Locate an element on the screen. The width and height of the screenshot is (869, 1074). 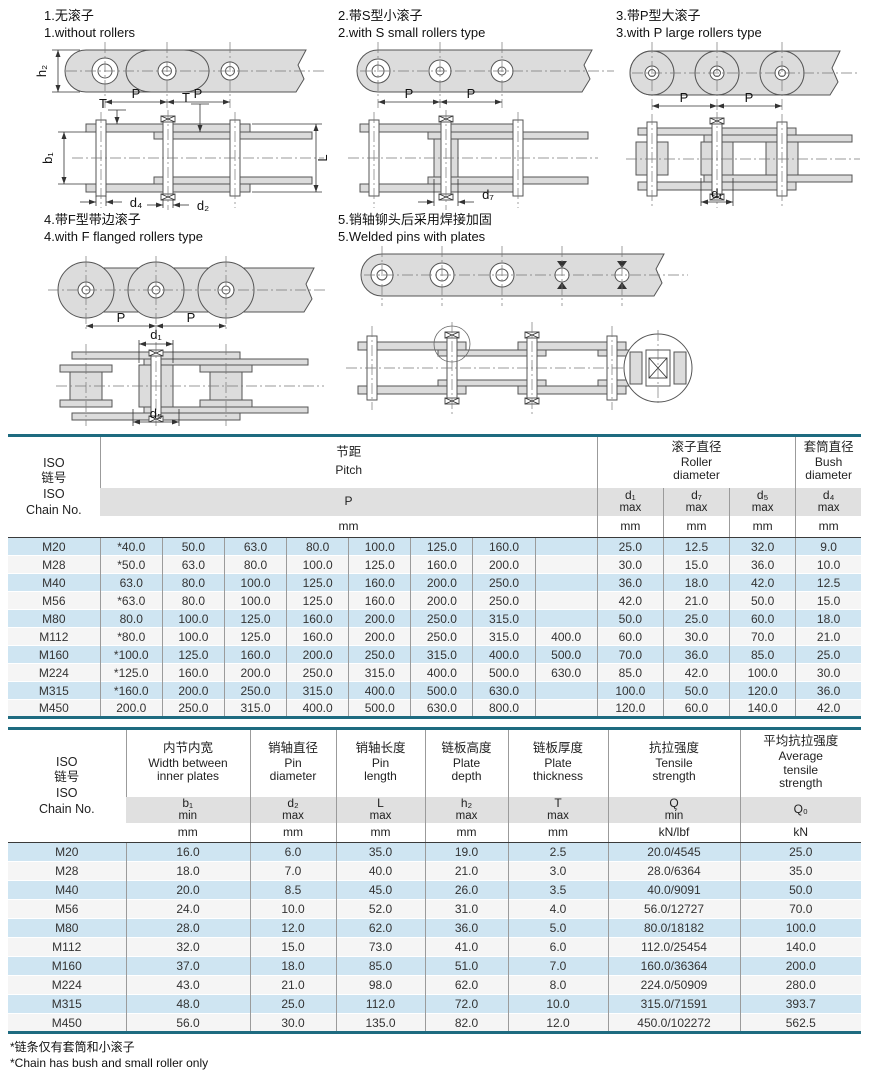
value-cell: 19.0 is located at coordinates (466, 852).